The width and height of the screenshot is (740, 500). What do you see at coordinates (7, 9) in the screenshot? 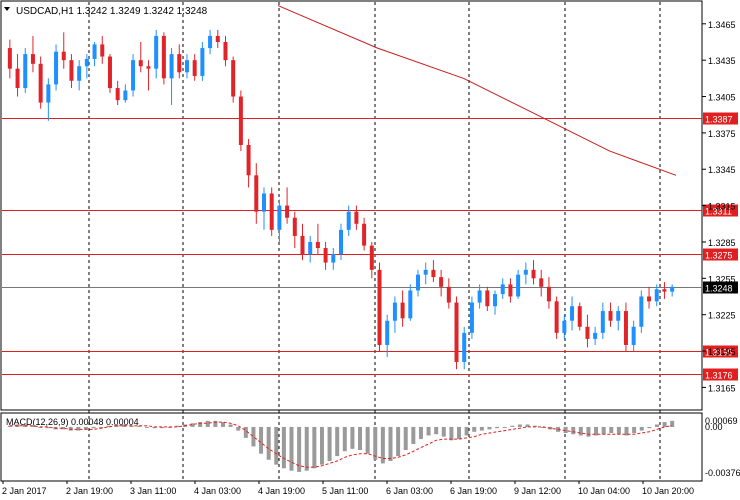
I see `dropdown-triangle-icon` at bounding box center [7, 9].